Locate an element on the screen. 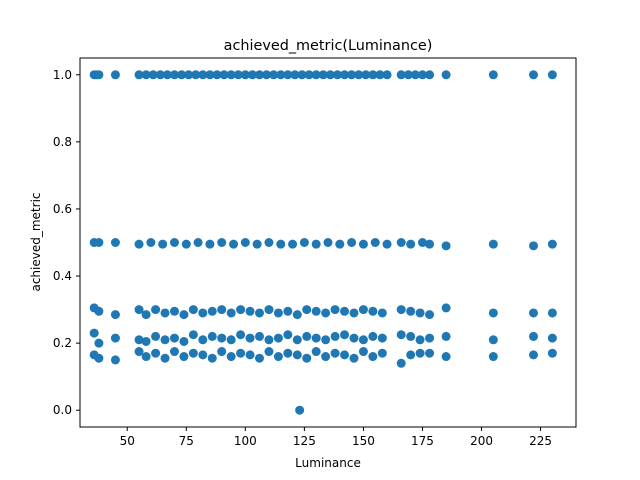  x-tick-label: 225 is located at coordinates (540, 441).